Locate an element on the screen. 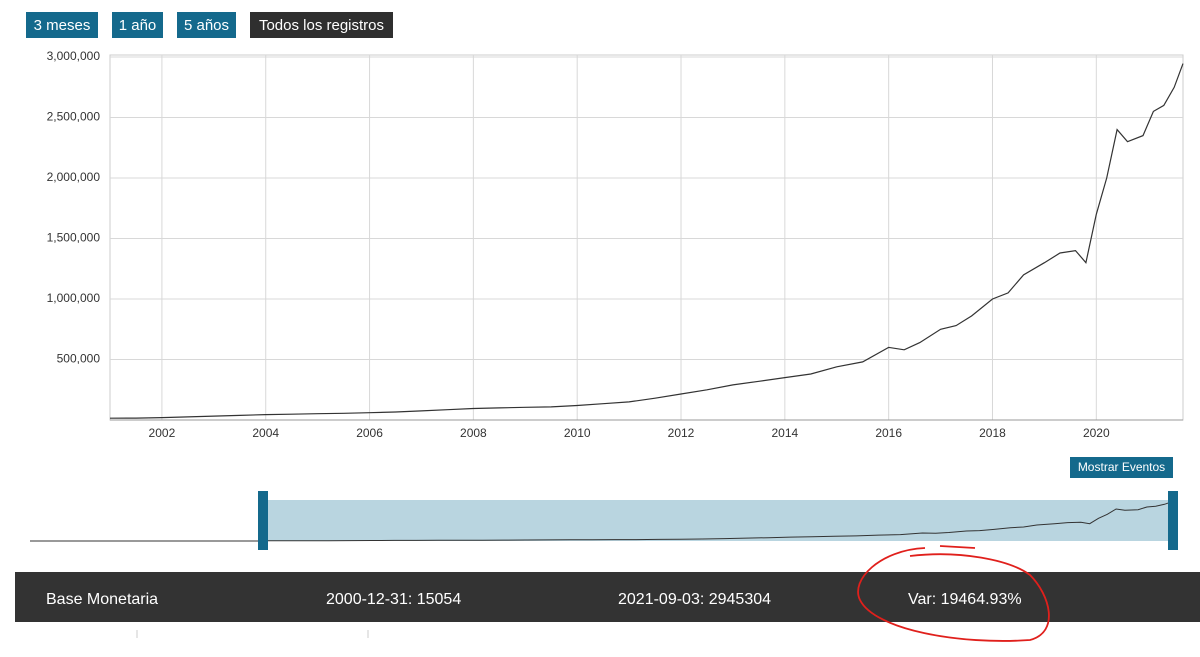  hand-drawn-circle is located at coordinates (953, 593).